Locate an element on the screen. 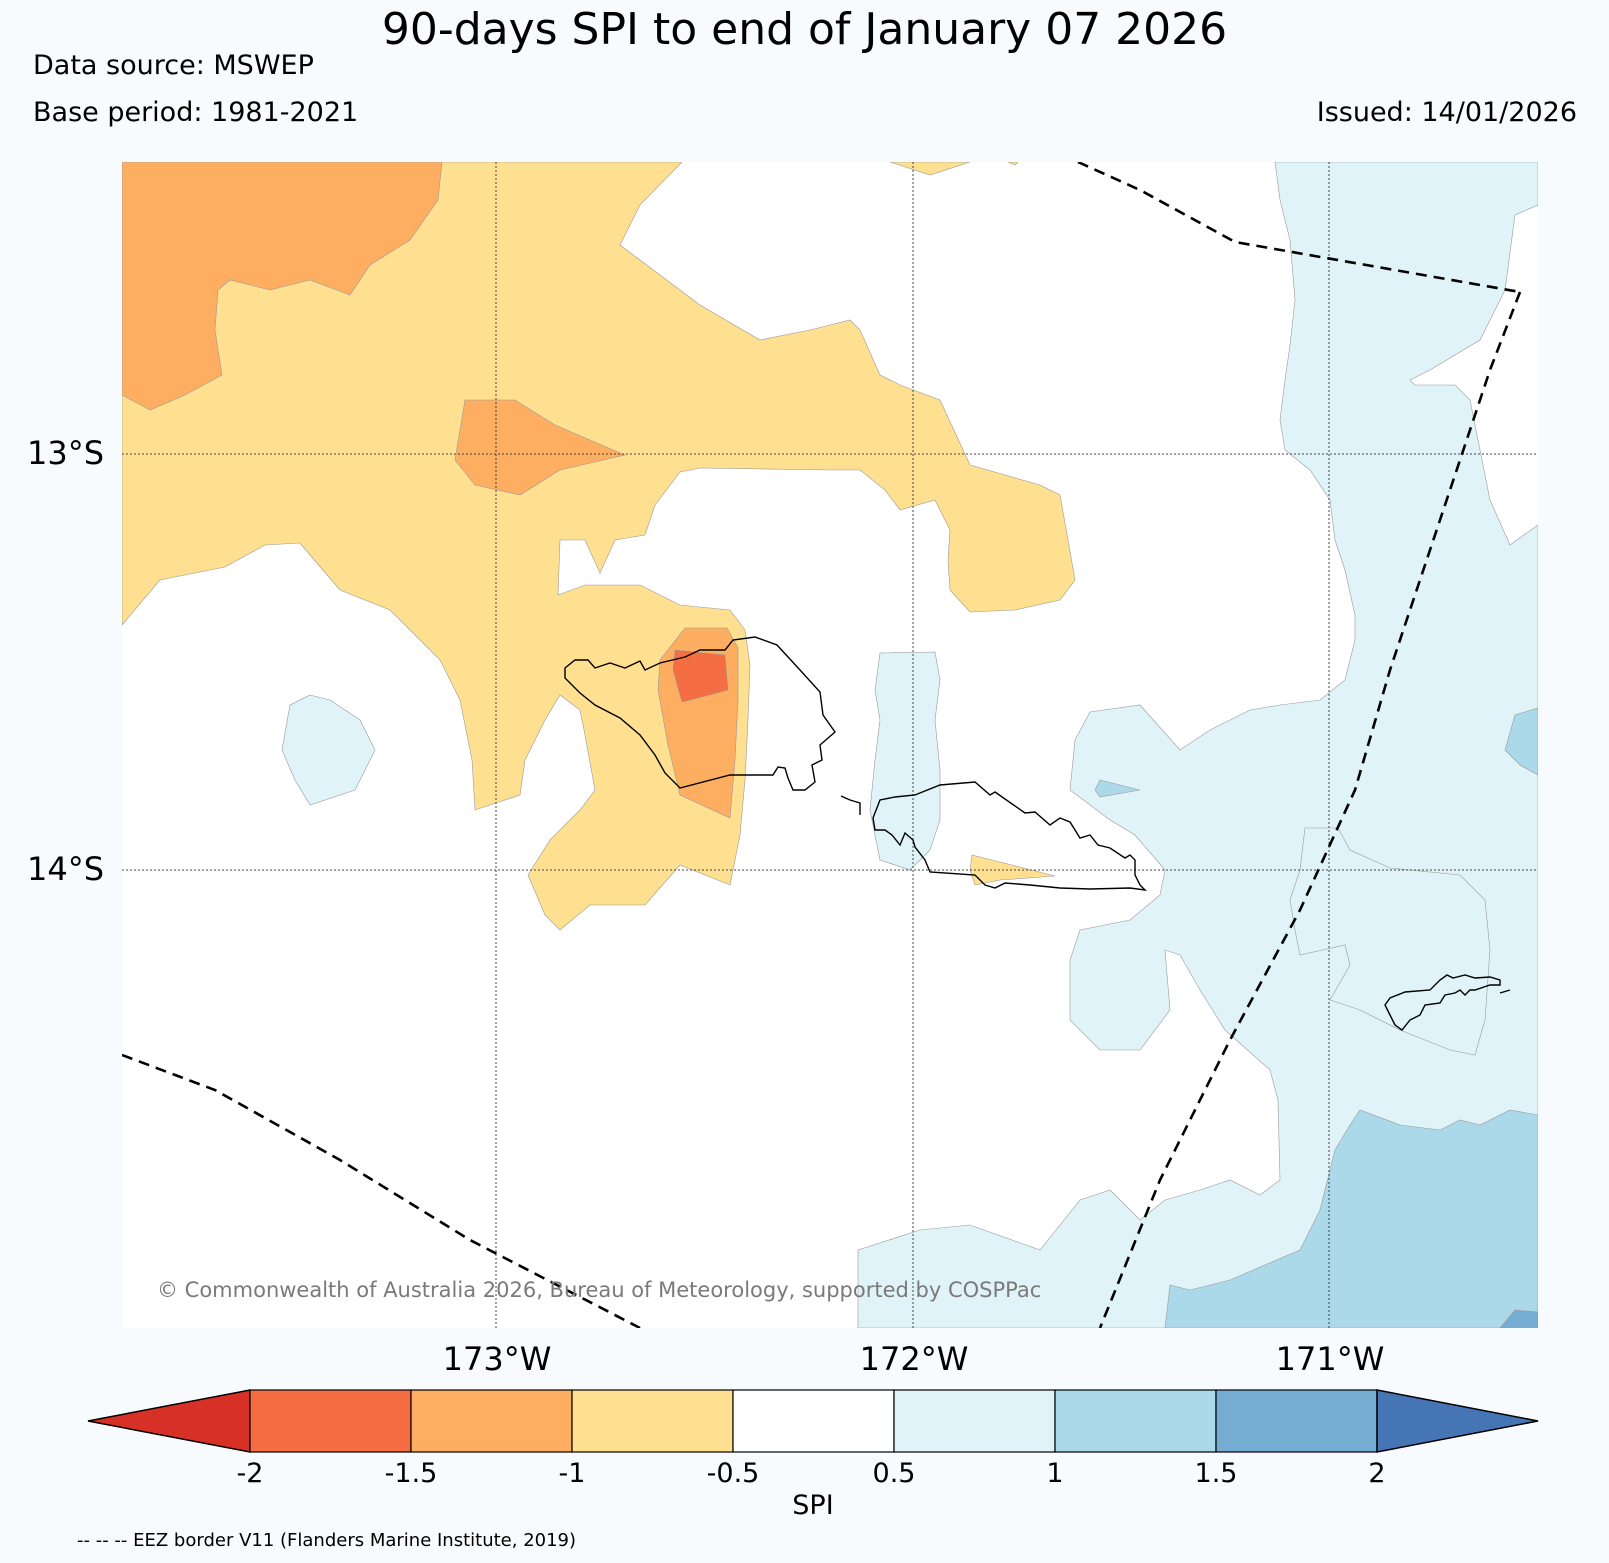 This screenshot has width=1609, height=1563. lon-label-173w: 173°W is located at coordinates (497, 1359).